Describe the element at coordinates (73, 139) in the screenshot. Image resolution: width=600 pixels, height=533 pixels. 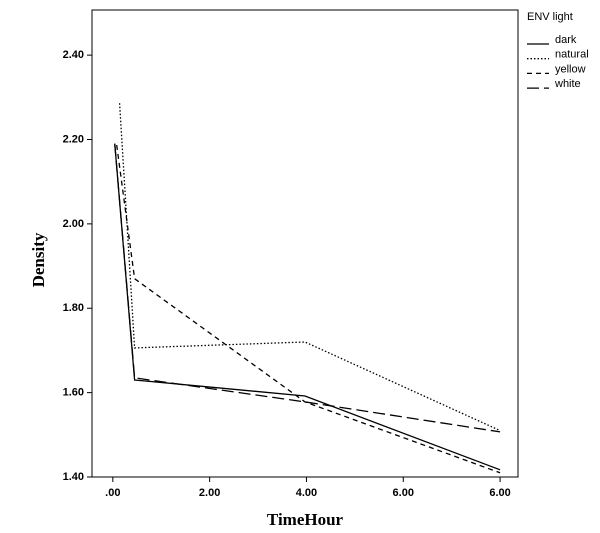
I see `y-tick-label: 2.20` at that location.